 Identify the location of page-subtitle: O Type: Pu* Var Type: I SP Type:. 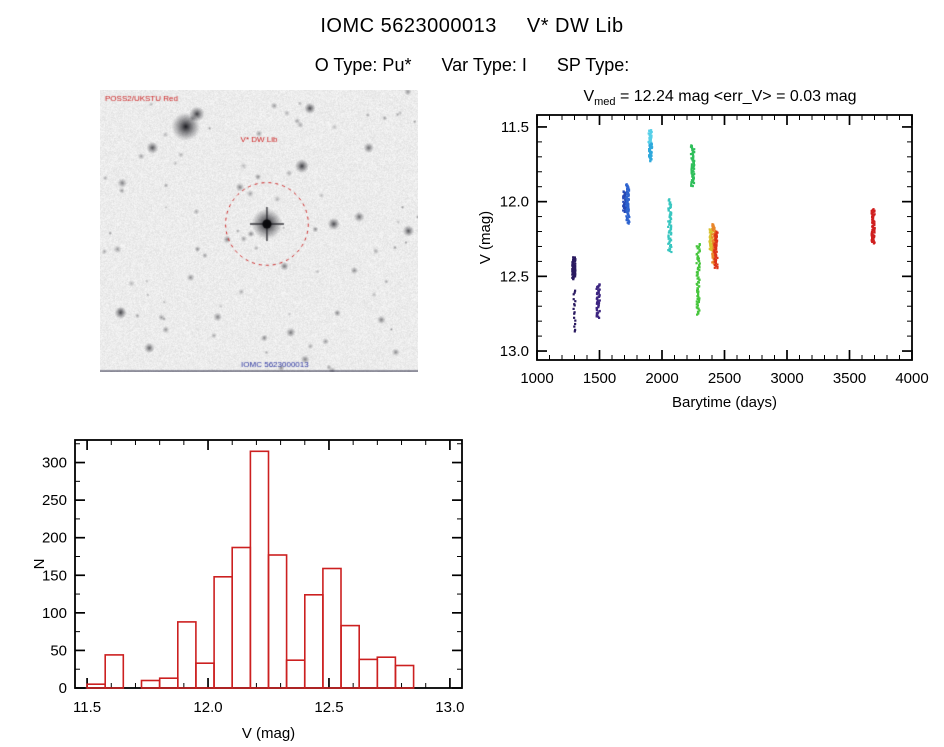
(472, 65).